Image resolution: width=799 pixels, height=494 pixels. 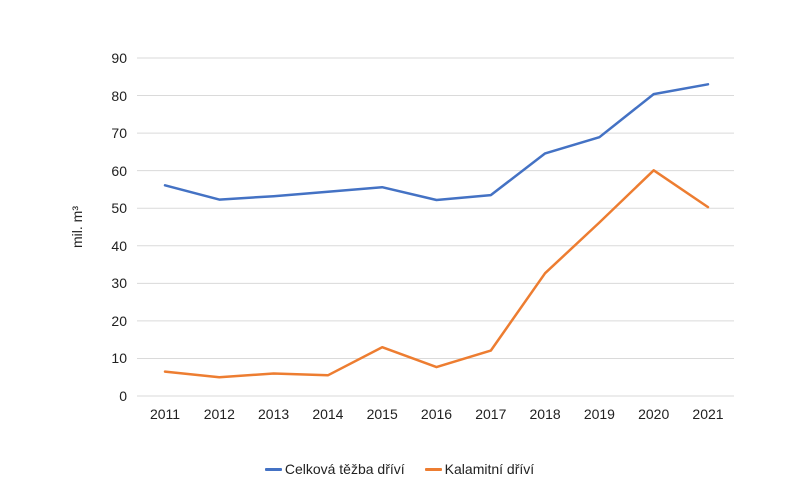 I want to click on y-tick-label: 40, so click(x=119, y=245).